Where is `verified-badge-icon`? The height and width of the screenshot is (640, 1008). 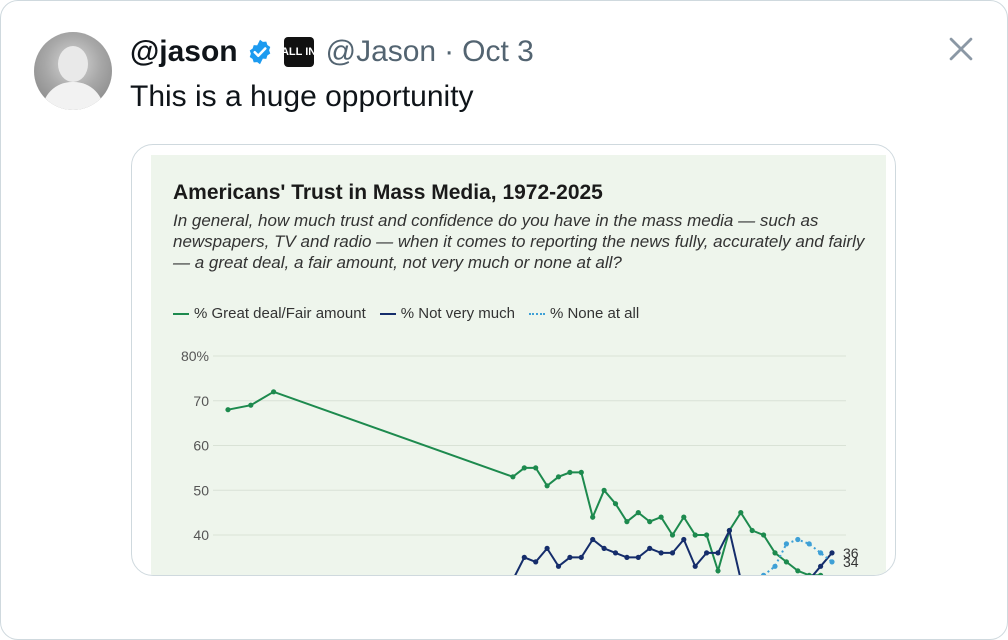
verified-badge-icon is located at coordinates (260, 52).